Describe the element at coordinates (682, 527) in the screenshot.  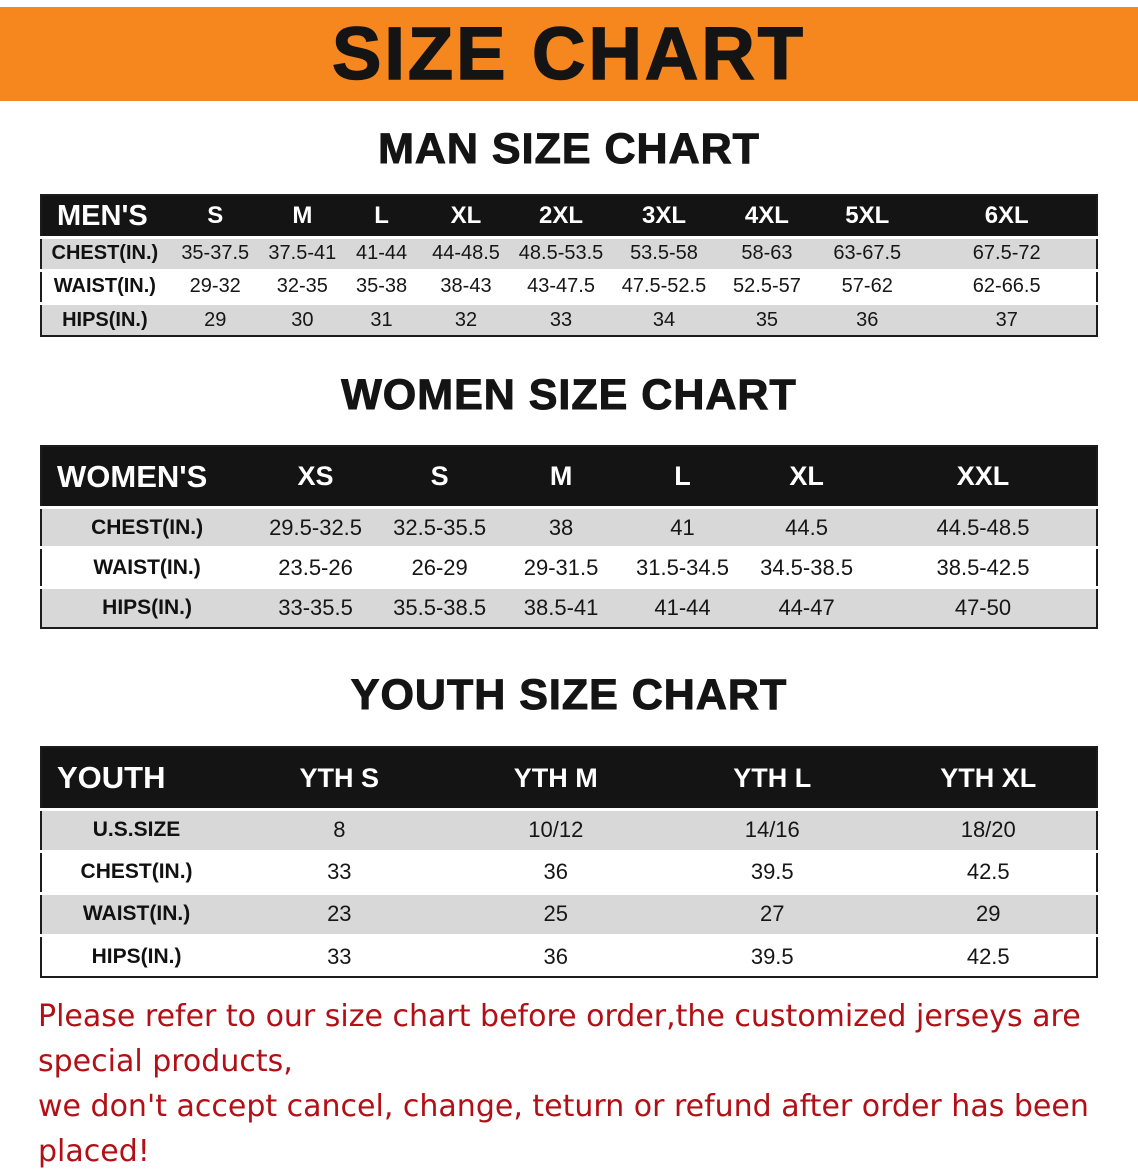
I see `size-value-cell: 41` at that location.